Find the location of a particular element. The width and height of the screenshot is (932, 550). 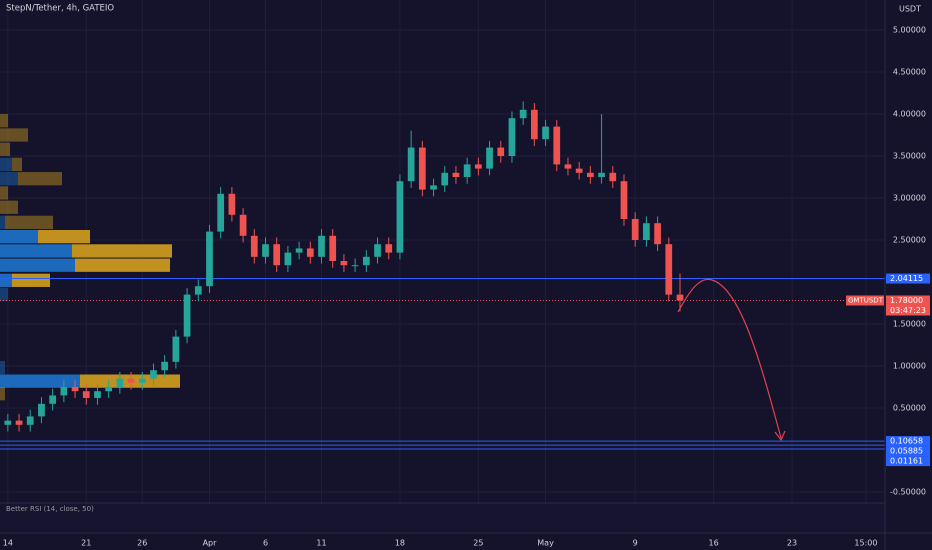

projection-arrow is located at coordinates (729, 358).